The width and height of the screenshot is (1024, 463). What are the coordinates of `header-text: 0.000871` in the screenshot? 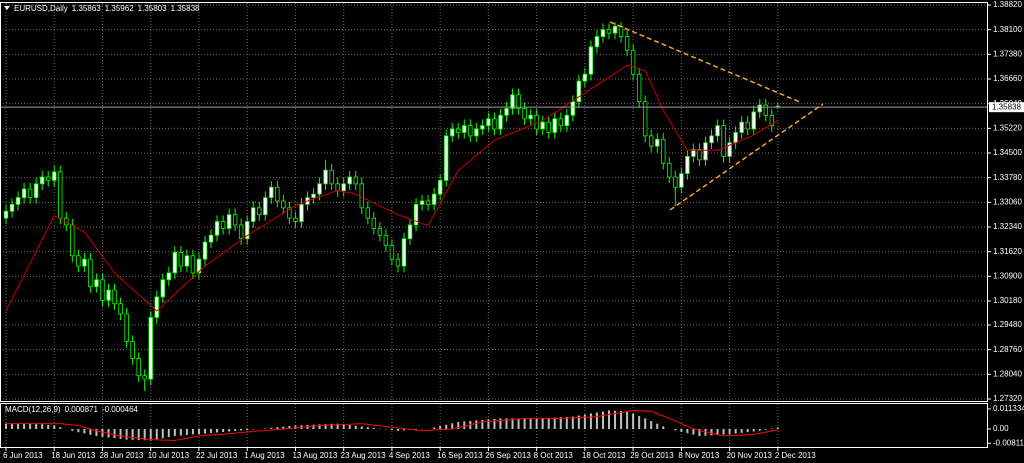 It's located at (82, 409).